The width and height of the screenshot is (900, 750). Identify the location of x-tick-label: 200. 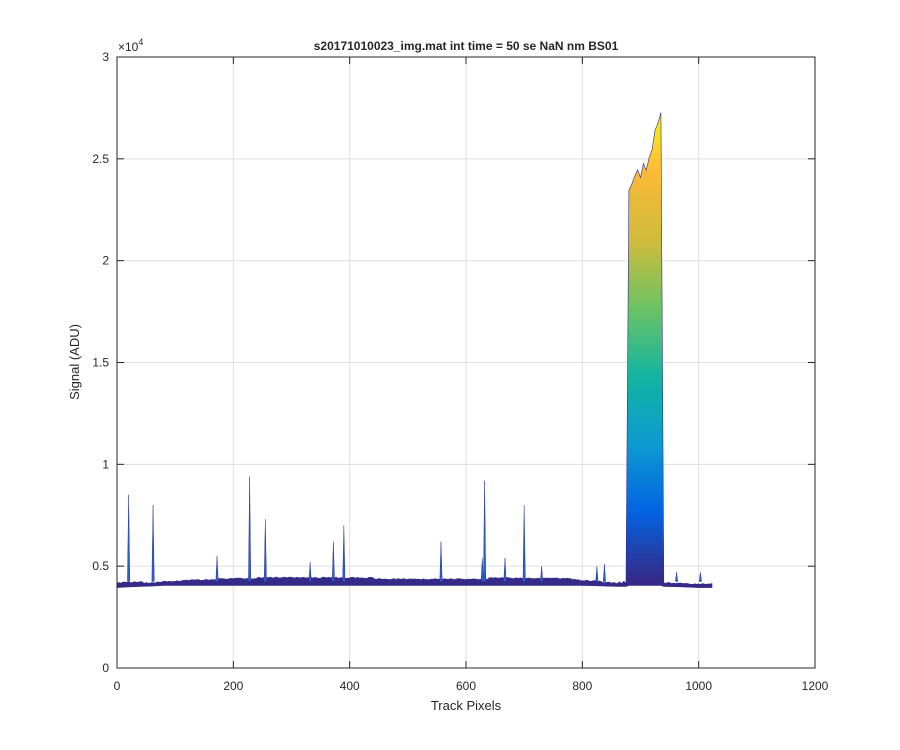
(233, 686).